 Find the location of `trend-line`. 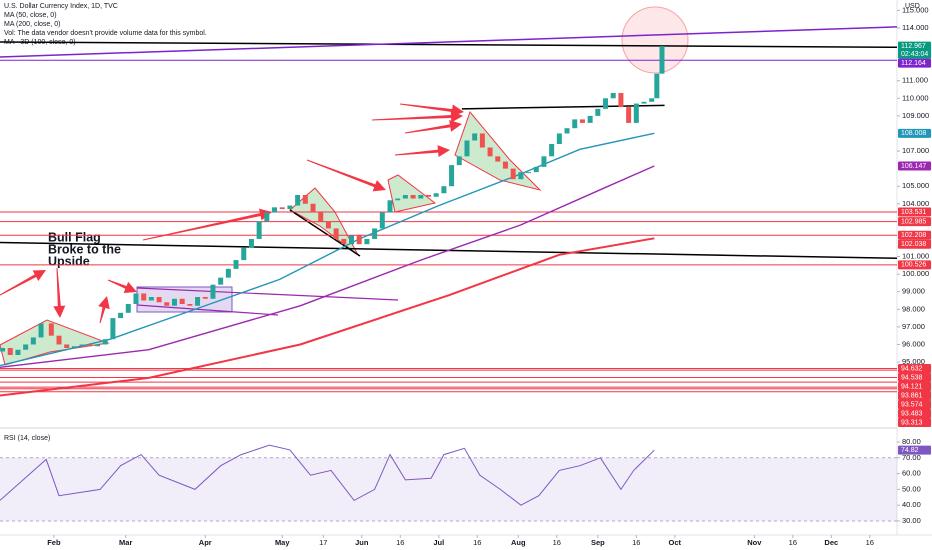

trend-line is located at coordinates (449, 42).